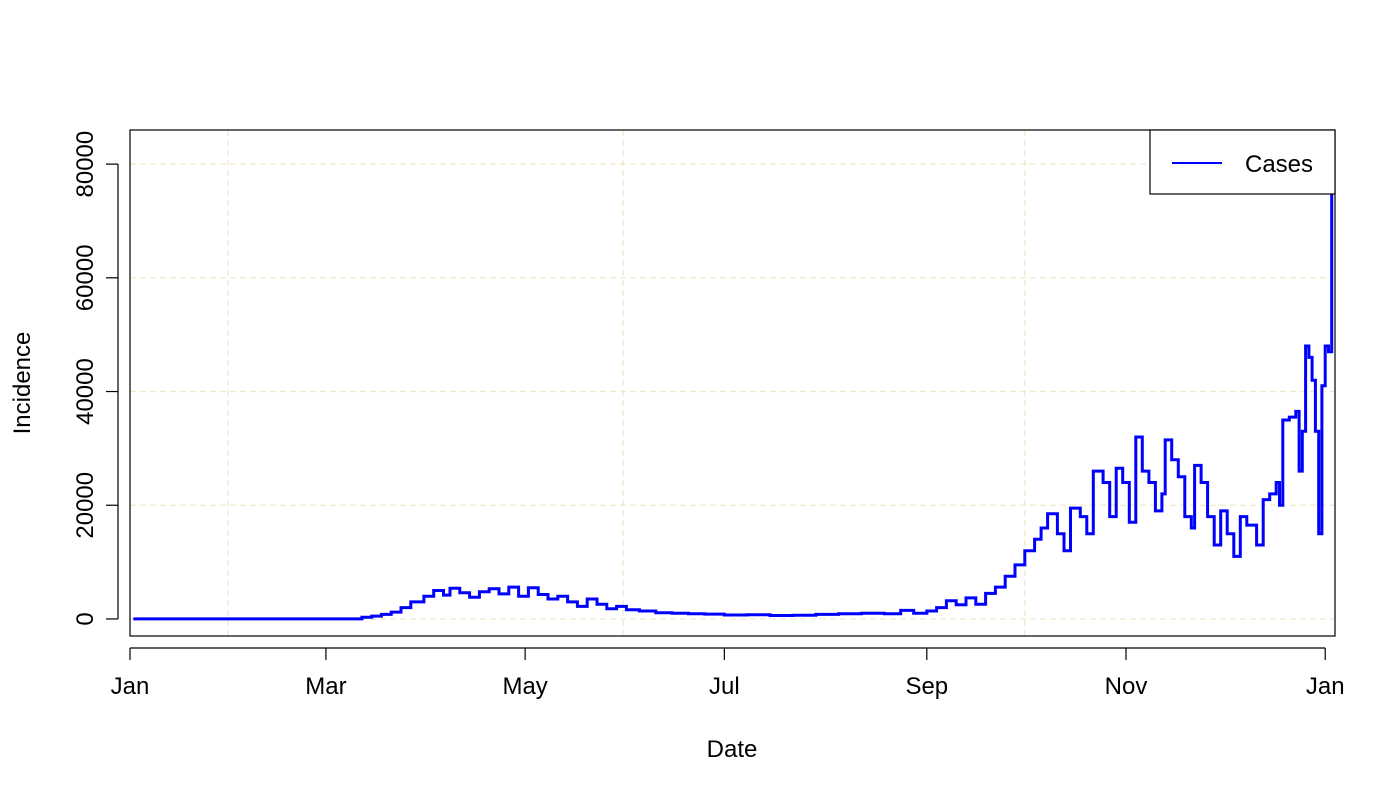 This screenshot has height=800, width=1400. What do you see at coordinates (1126, 686) in the screenshot?
I see `x-tick-label: Nov` at bounding box center [1126, 686].